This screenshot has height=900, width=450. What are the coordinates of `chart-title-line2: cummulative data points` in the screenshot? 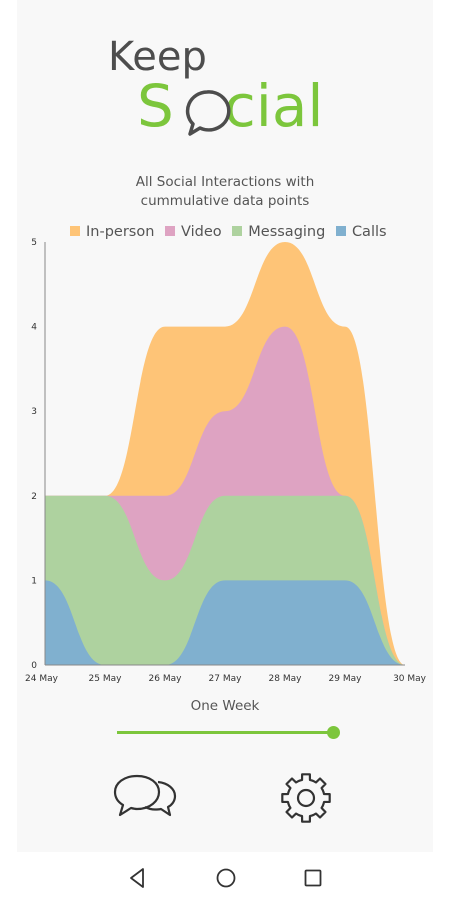 It's located at (225, 201).